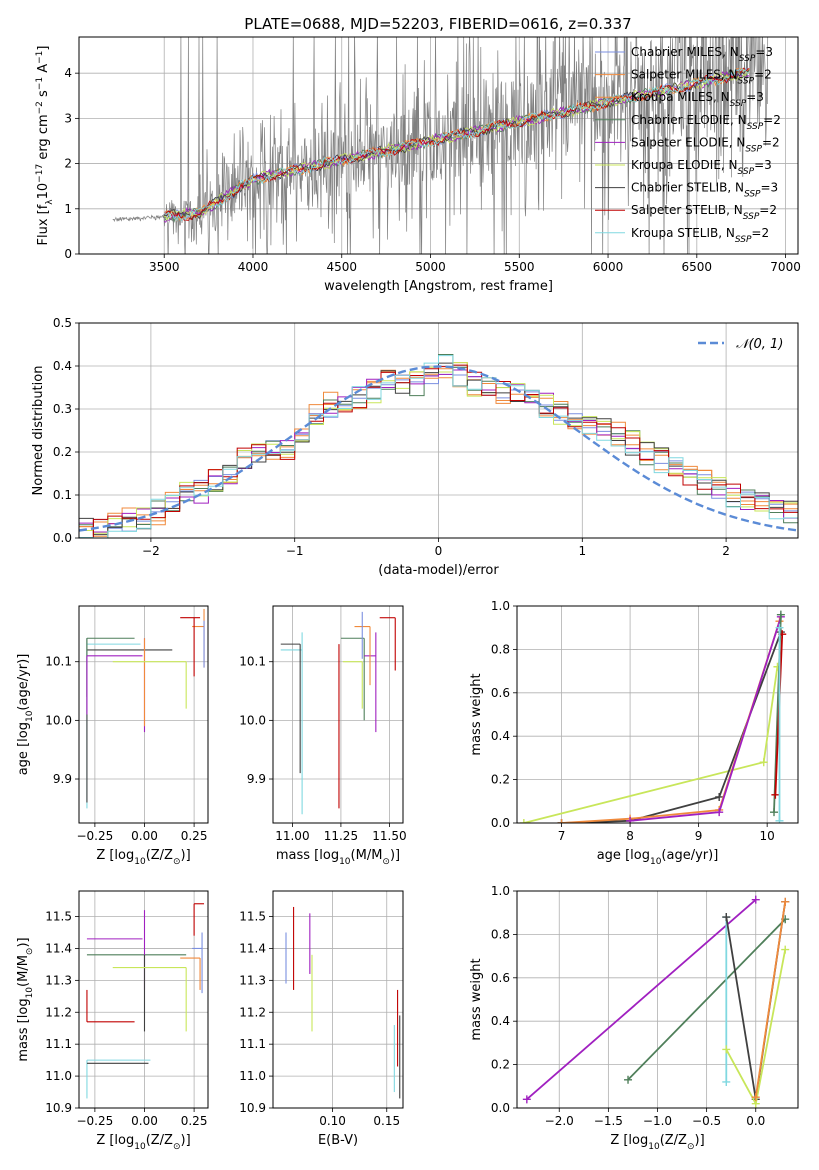  What do you see at coordinates (438, 570) in the screenshot?
I see `x-axis-label: (data-model)/error` at bounding box center [438, 570].